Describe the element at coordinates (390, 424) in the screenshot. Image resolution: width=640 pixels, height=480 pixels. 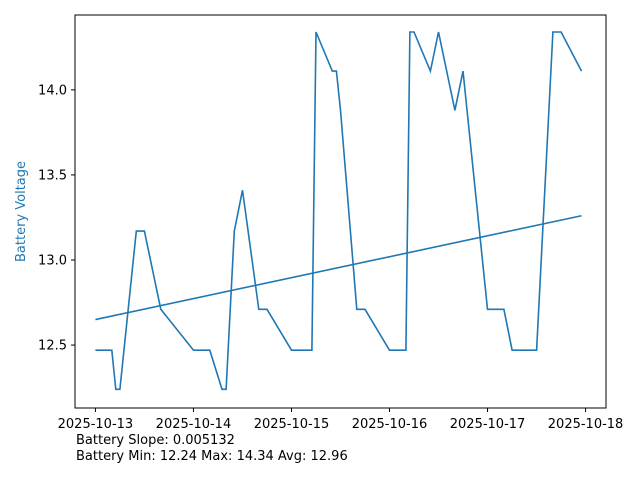
I see `x-tick-label: 2025-10-16` at that location.